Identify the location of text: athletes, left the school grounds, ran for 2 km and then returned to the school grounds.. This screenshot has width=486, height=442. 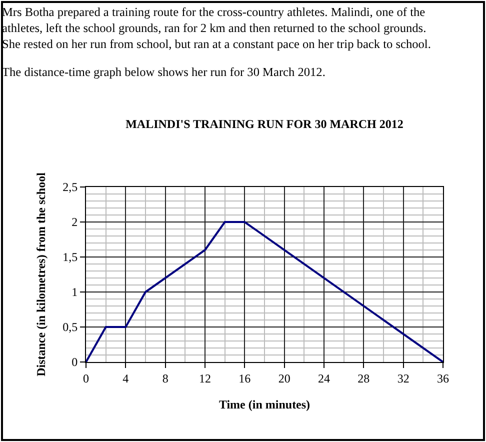
(214, 28).